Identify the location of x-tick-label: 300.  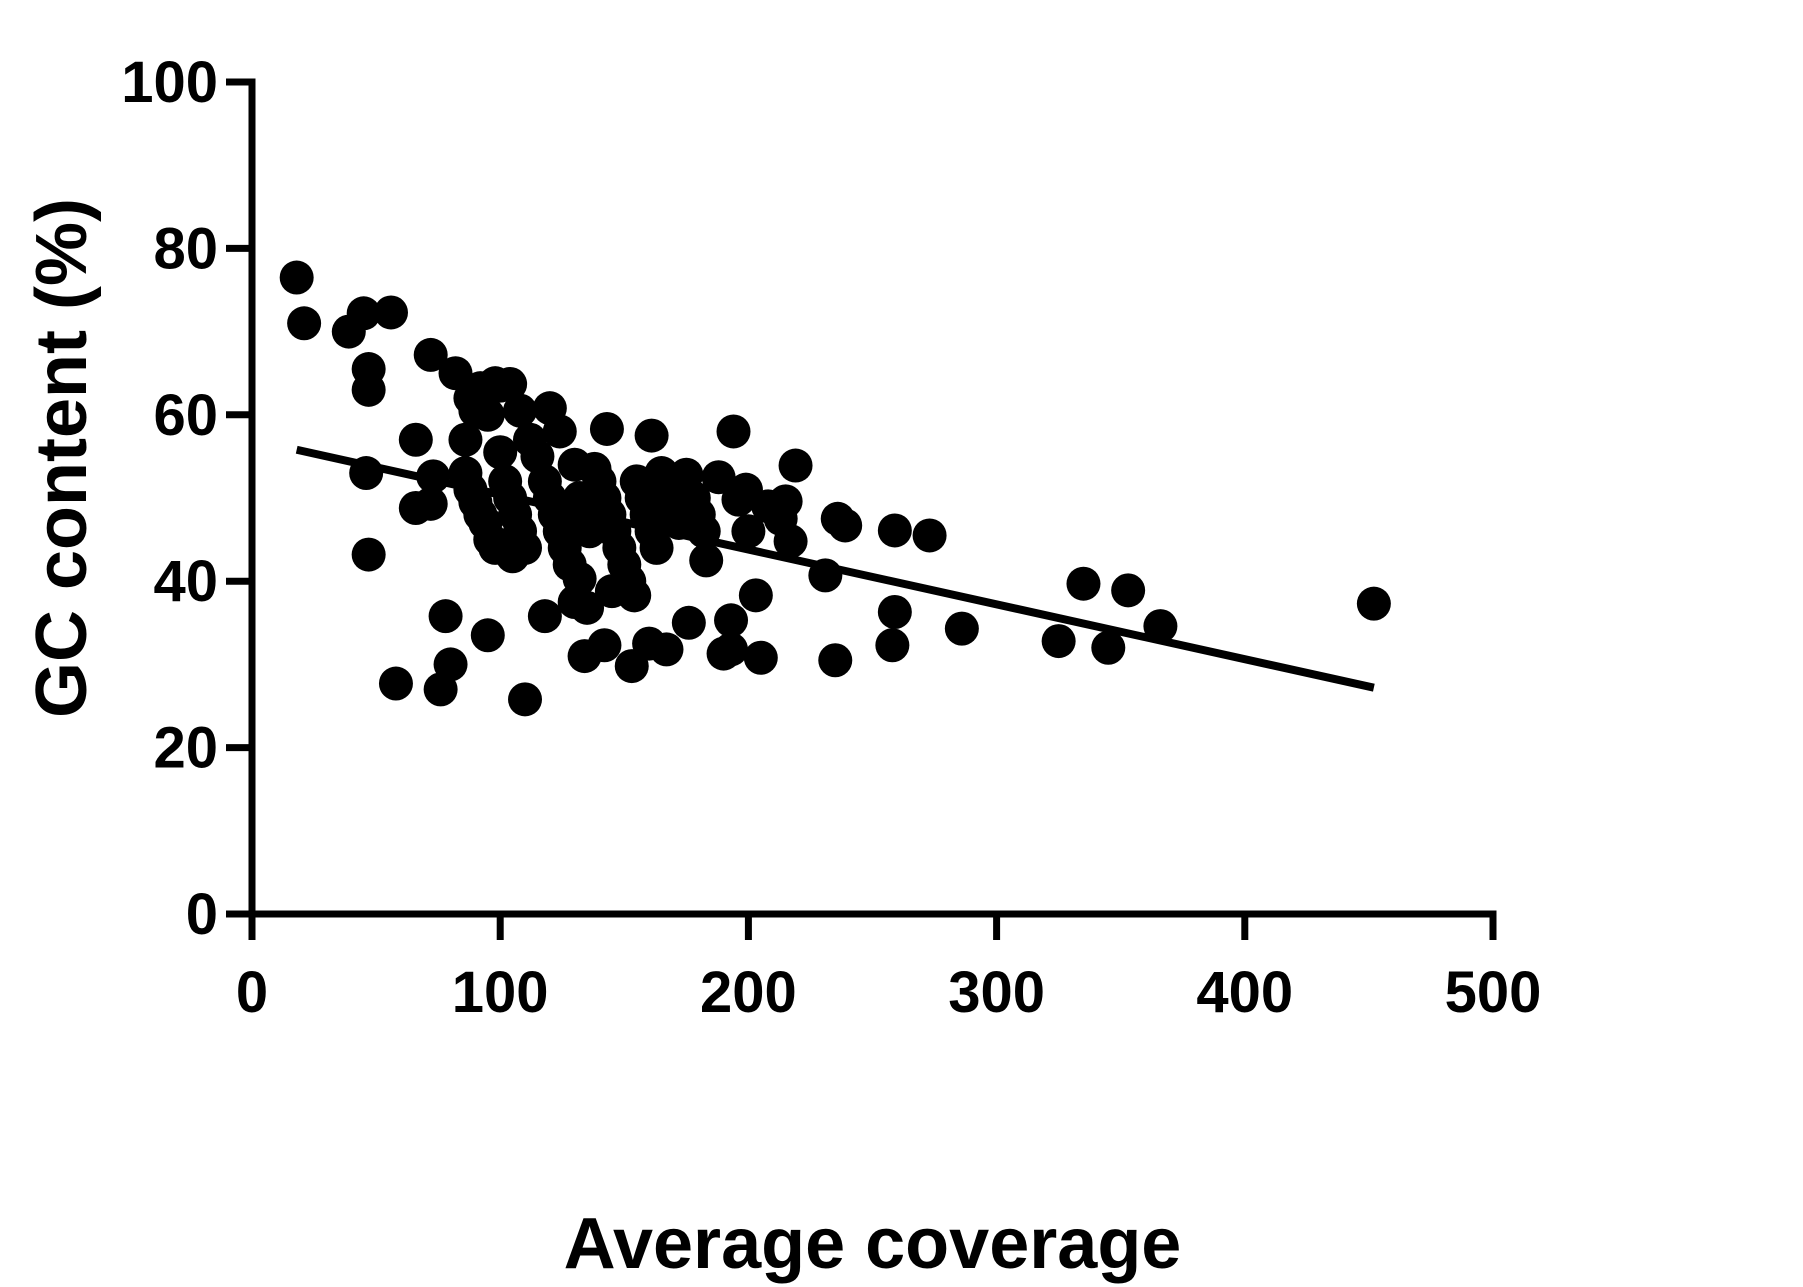
(996, 992).